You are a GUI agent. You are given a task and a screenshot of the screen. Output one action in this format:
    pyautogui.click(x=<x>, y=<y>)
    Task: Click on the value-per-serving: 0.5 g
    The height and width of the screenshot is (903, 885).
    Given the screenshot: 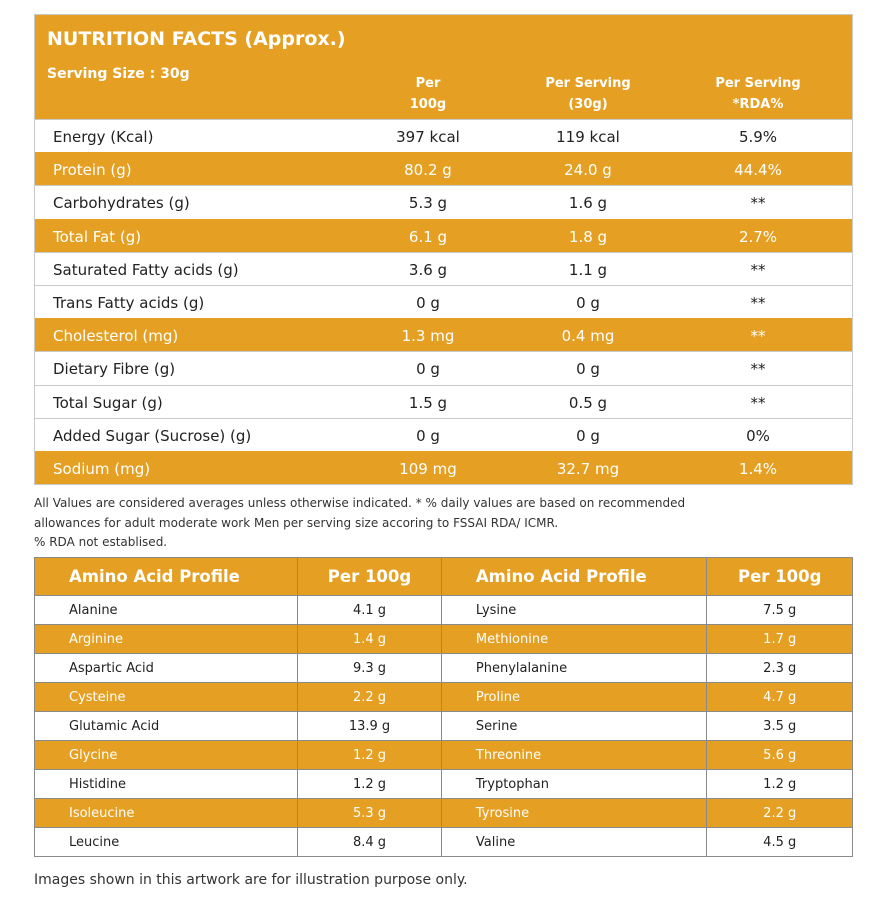 What is the action you would take?
    pyautogui.click(x=588, y=402)
    